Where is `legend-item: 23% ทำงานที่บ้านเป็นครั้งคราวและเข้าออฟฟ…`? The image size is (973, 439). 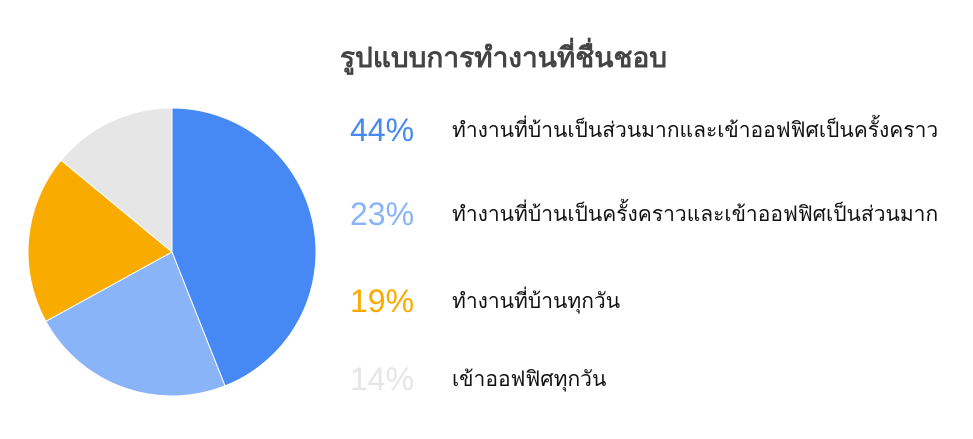
legend-item: 23% ทำงานที่บ้านเป็นครั้งคราวและเข้าออฟฟ… is located at coordinates (644, 214).